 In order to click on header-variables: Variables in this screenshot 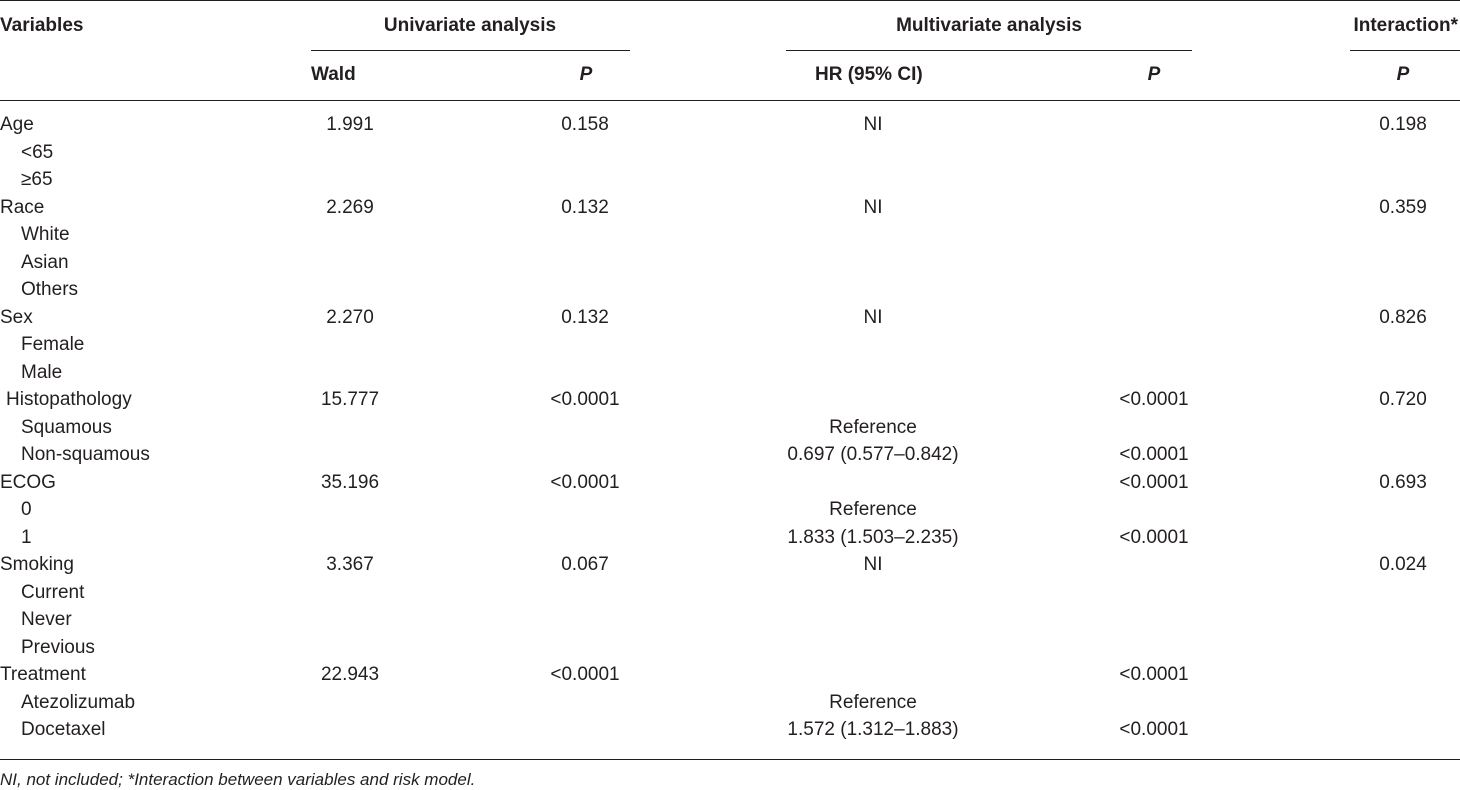, I will do `click(42, 25)`.